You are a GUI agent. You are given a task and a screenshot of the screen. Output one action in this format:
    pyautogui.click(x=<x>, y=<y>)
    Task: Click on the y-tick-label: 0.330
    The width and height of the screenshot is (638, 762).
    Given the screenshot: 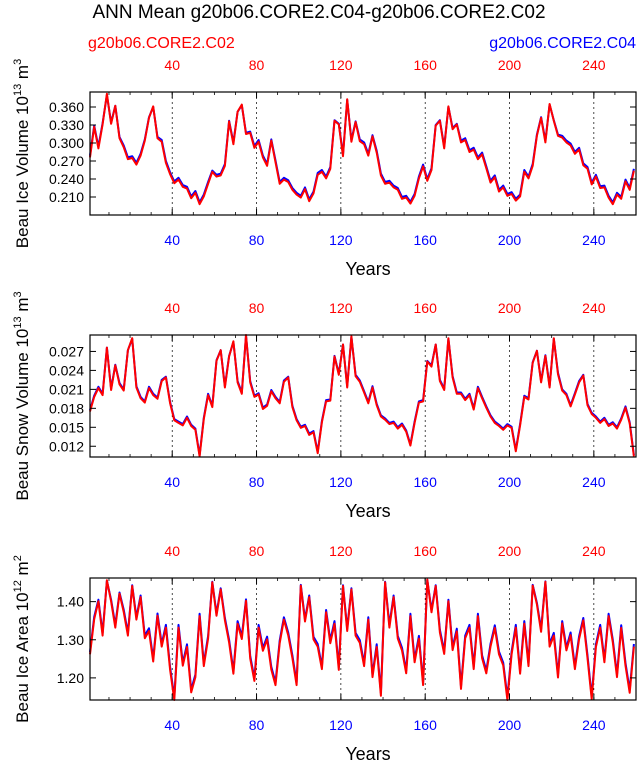 What is the action you would take?
    pyautogui.click(x=66, y=125)
    